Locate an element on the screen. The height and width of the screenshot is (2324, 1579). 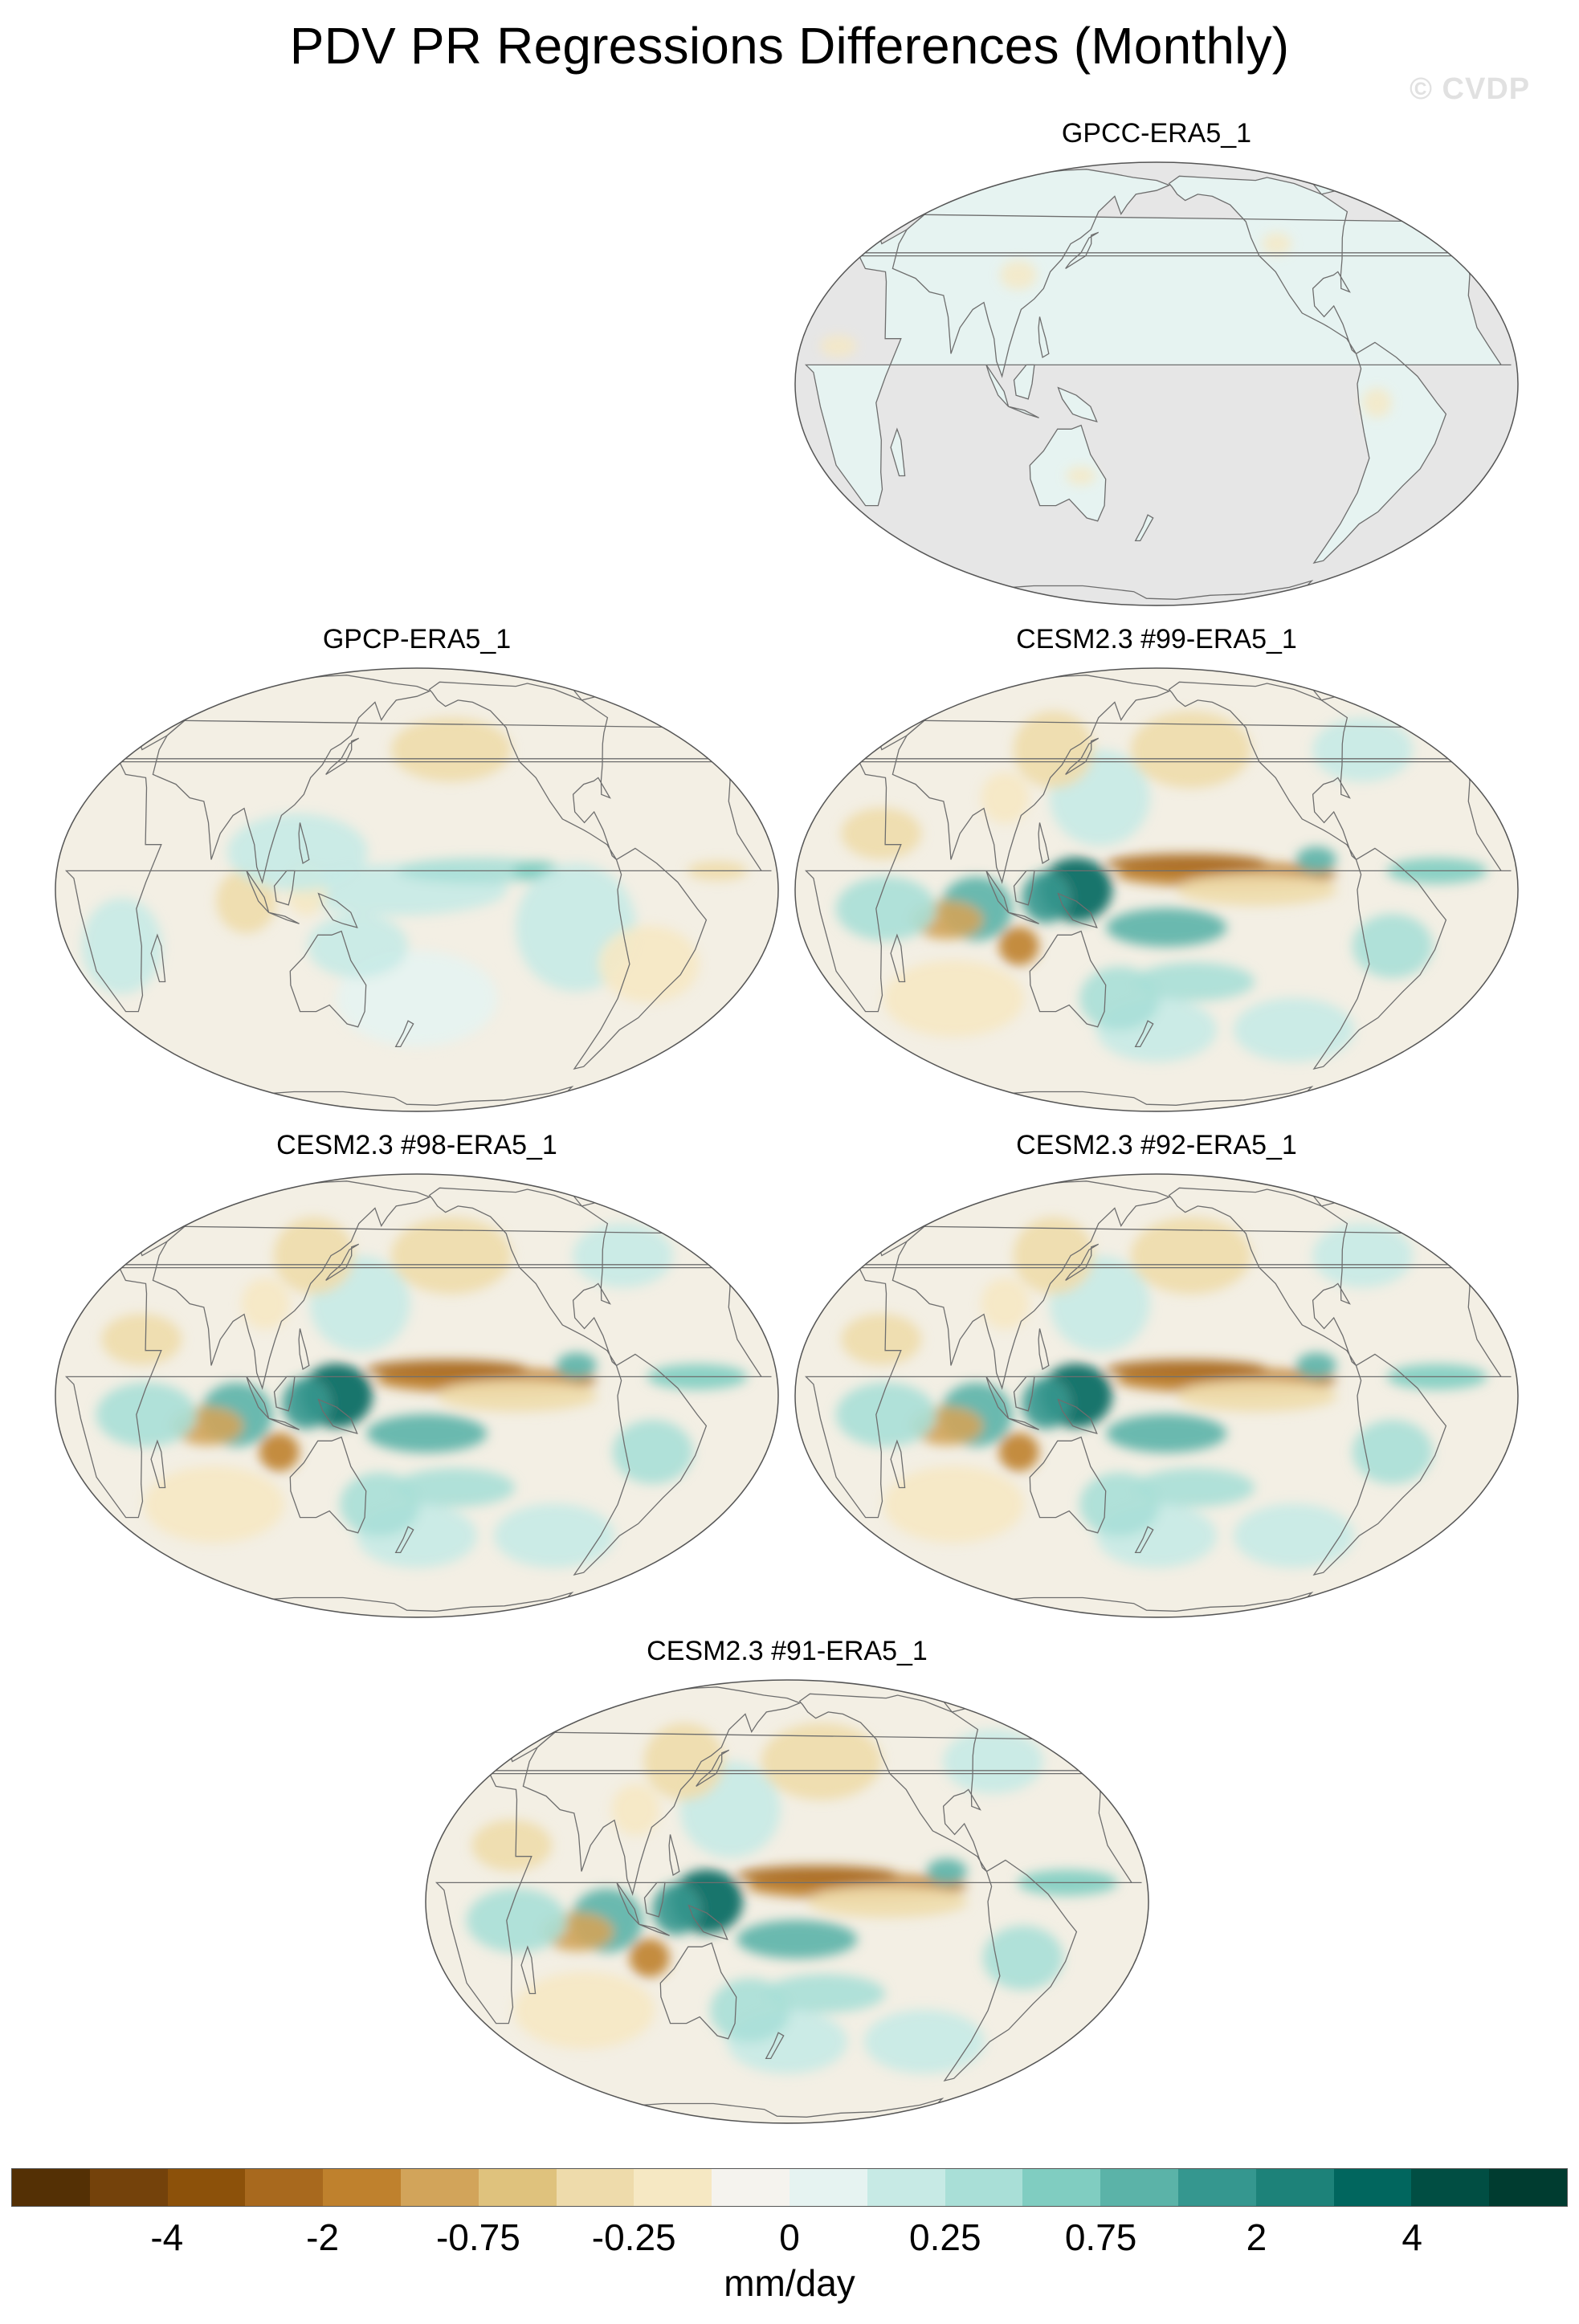
panel-title: GPCP-ERA5_1 is located at coordinates (417, 639).